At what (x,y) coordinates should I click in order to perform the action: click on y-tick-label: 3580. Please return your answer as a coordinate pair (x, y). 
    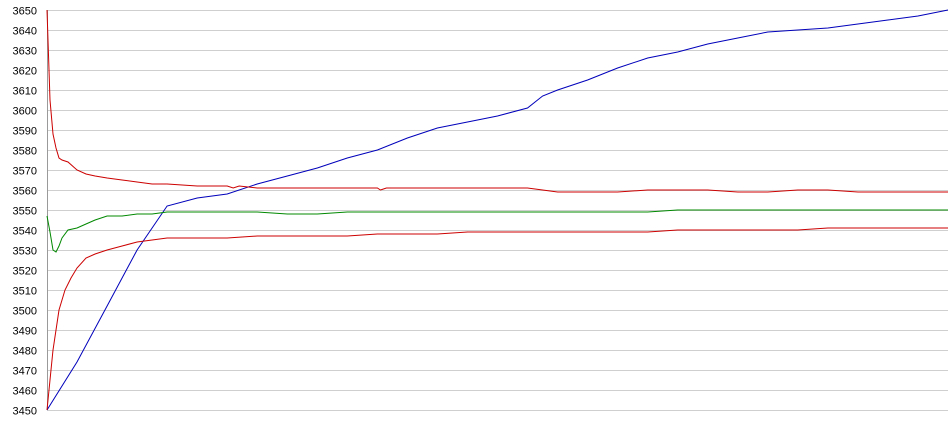
    Looking at the image, I should click on (25, 152).